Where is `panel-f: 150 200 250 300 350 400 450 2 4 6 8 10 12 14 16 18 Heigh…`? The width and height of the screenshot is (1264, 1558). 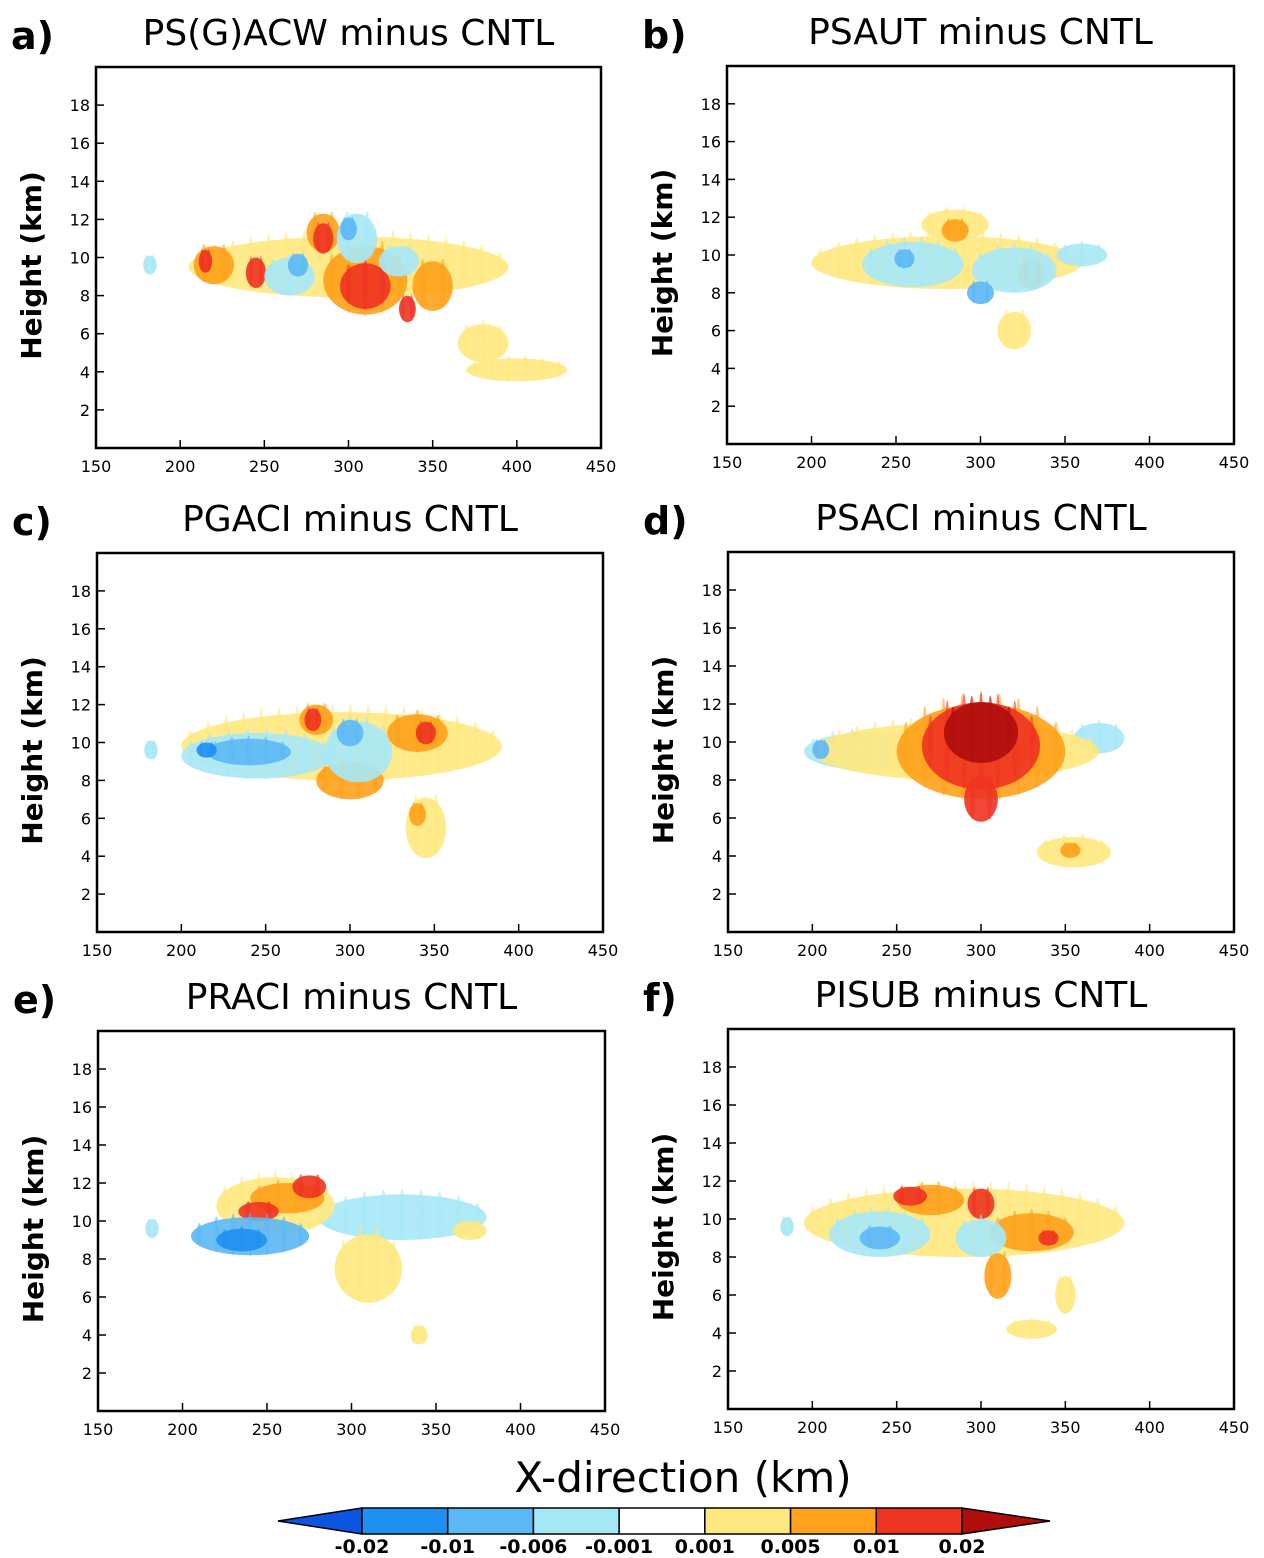 panel-f: 150 200 250 300 350 400 450 2 4 6 8 10 12 14 16 18 Heigh… is located at coordinates (946, 1206).